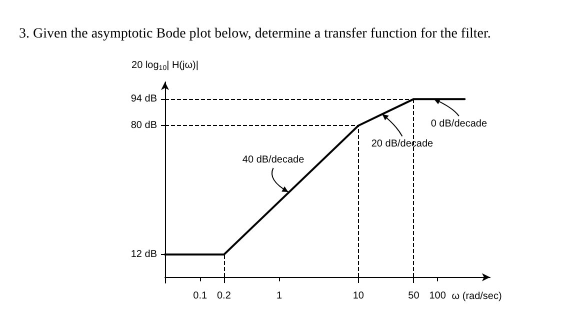  What do you see at coordinates (224, 296) in the screenshot?
I see `x-tick-label: 0.2` at bounding box center [224, 296].